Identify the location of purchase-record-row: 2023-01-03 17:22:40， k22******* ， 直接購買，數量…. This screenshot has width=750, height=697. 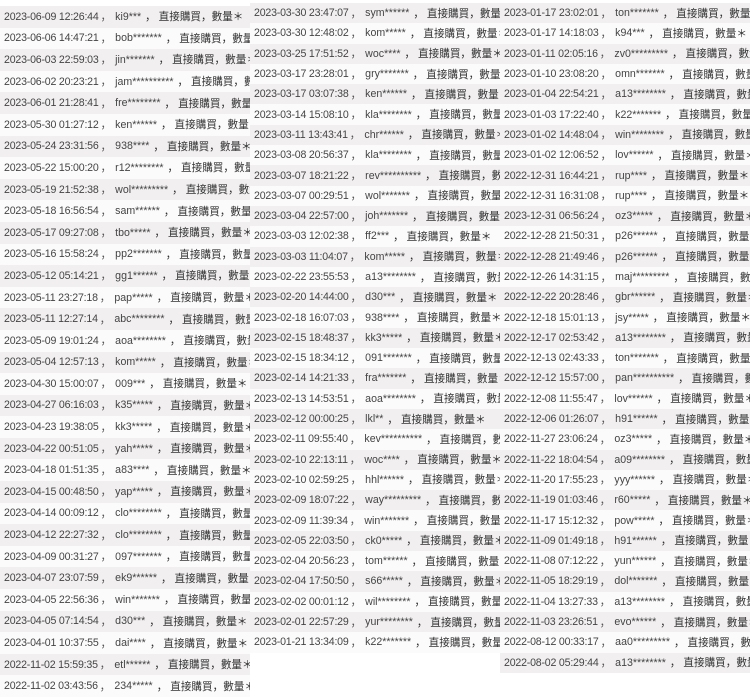
(625, 114).